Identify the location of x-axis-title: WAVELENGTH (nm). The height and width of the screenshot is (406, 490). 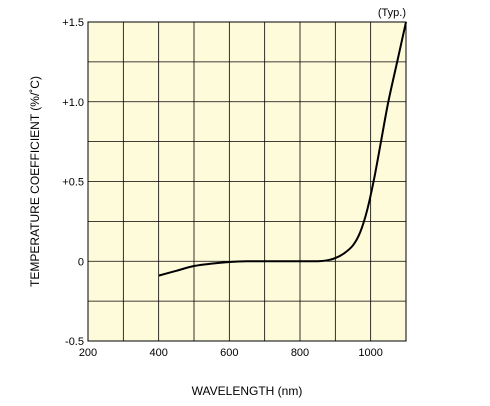
(247, 391).